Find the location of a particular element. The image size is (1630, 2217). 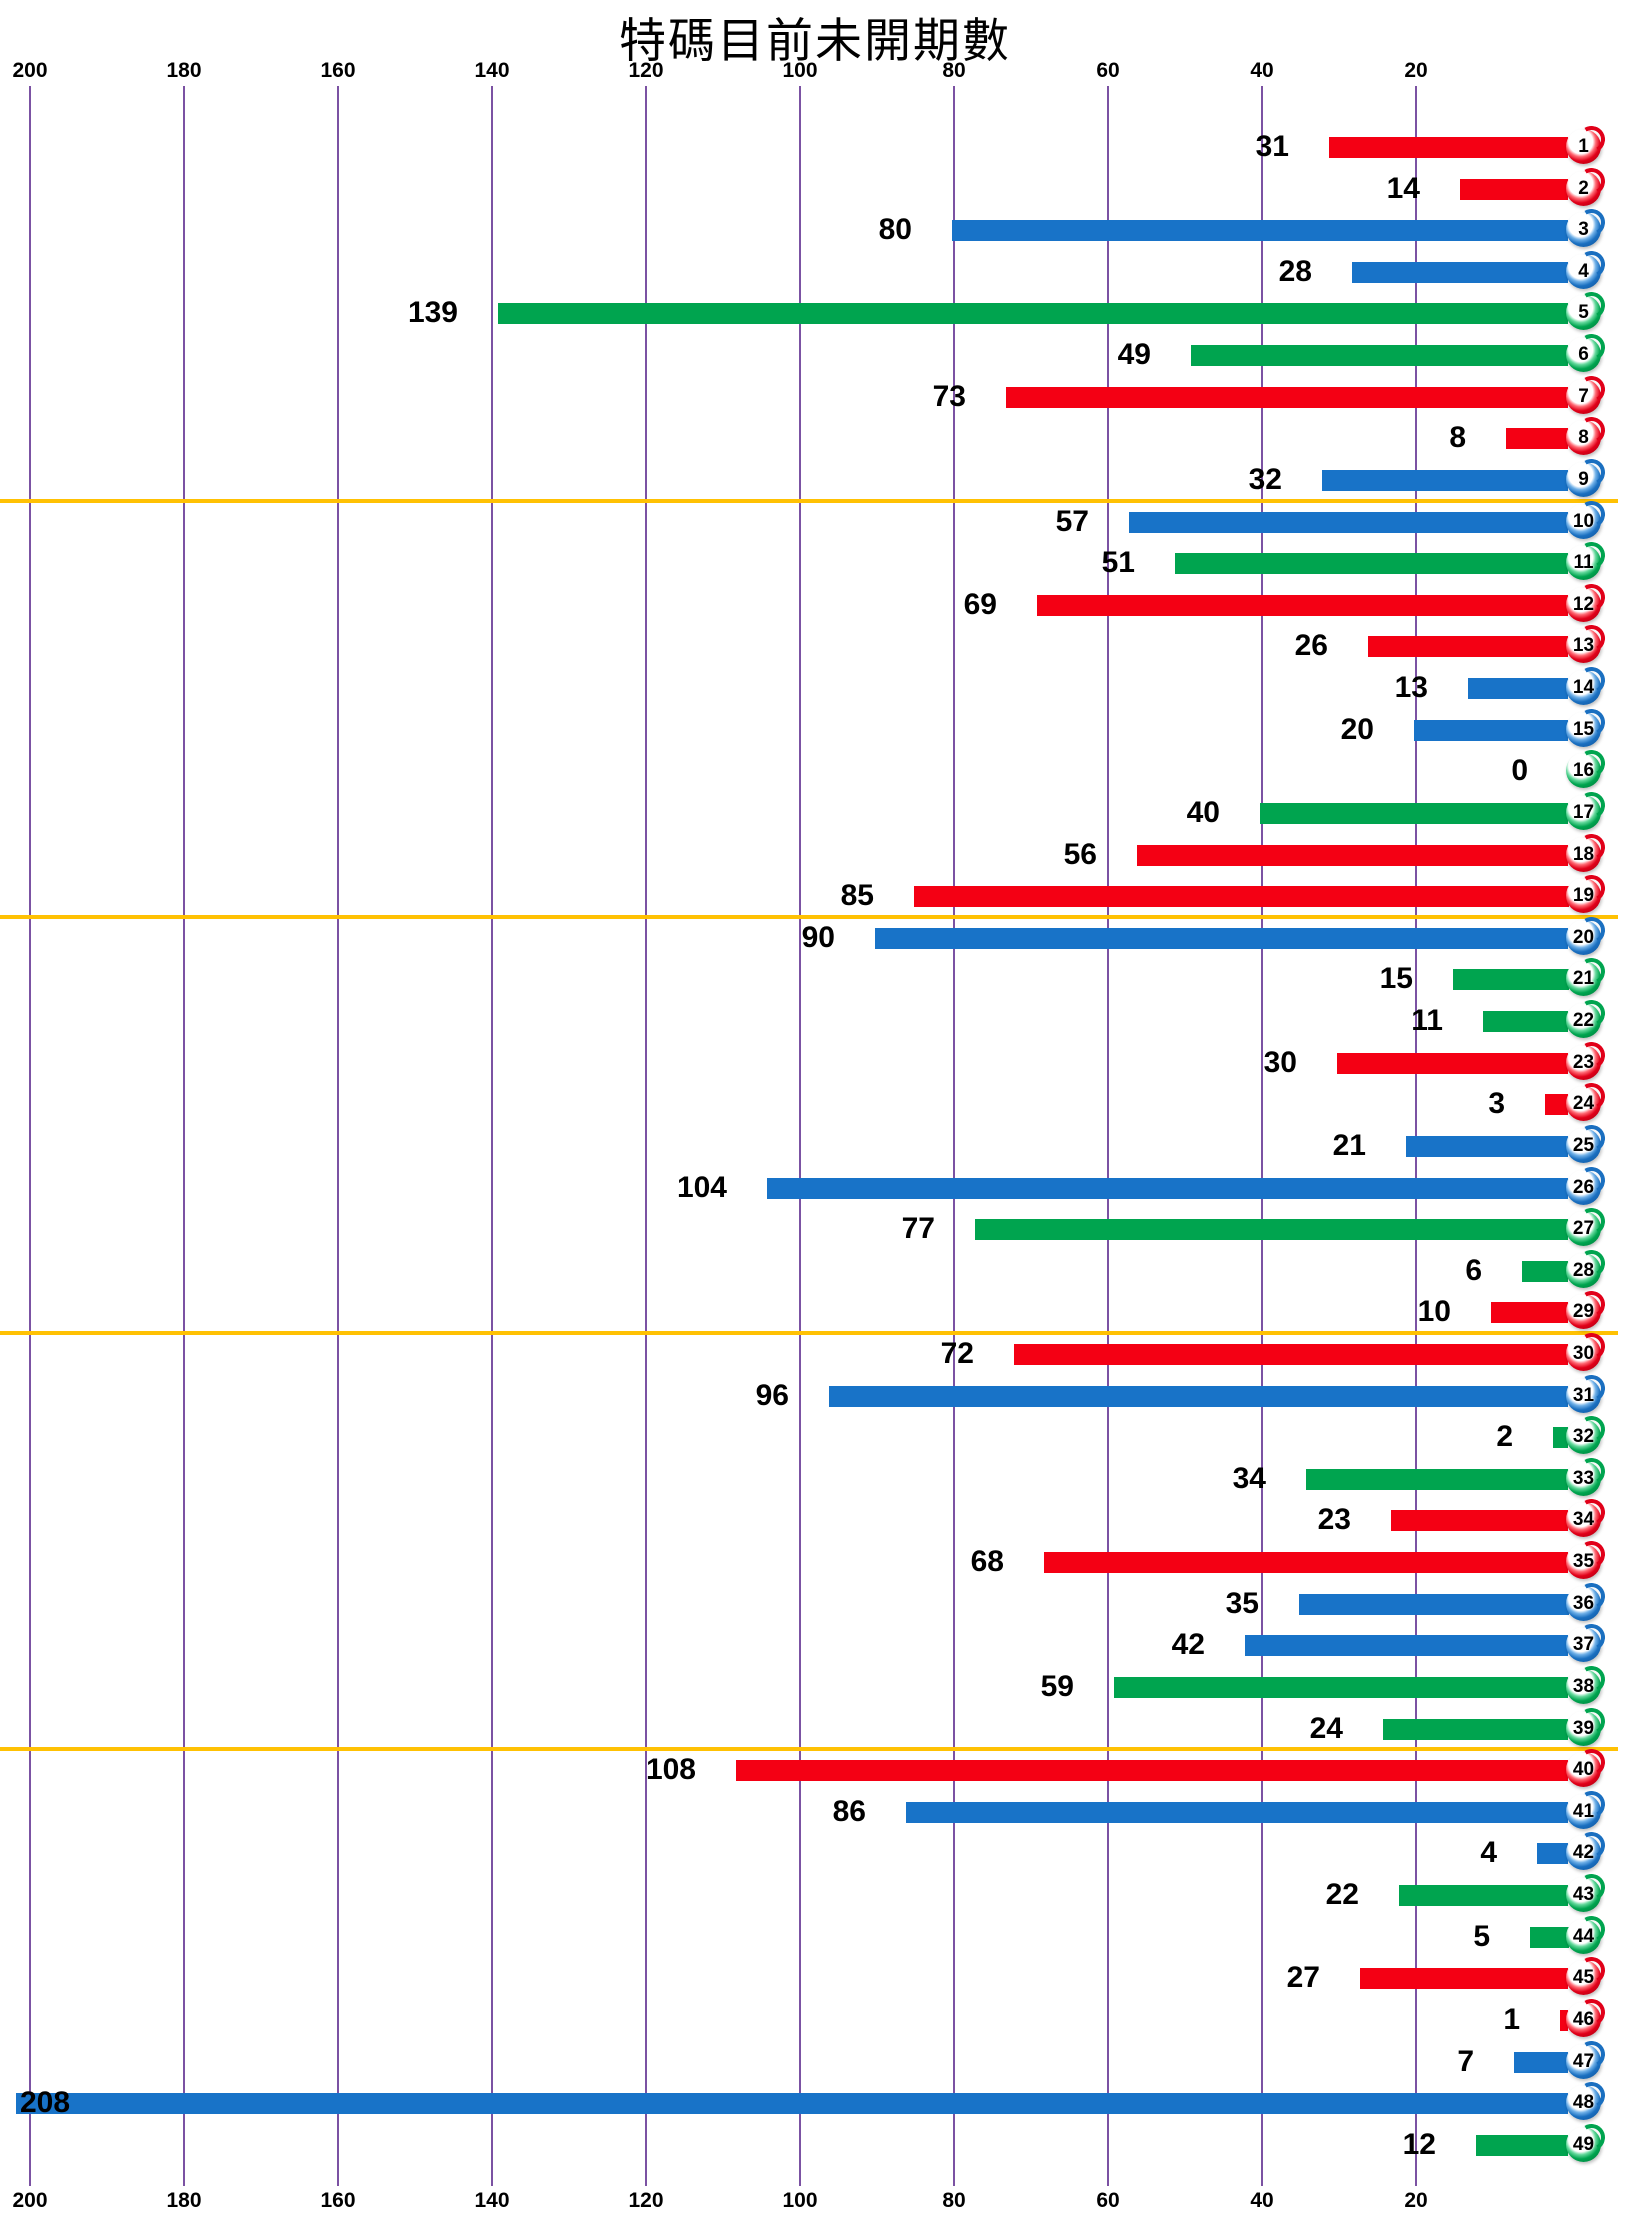

value-label: 11 is located at coordinates (1427, 1020).